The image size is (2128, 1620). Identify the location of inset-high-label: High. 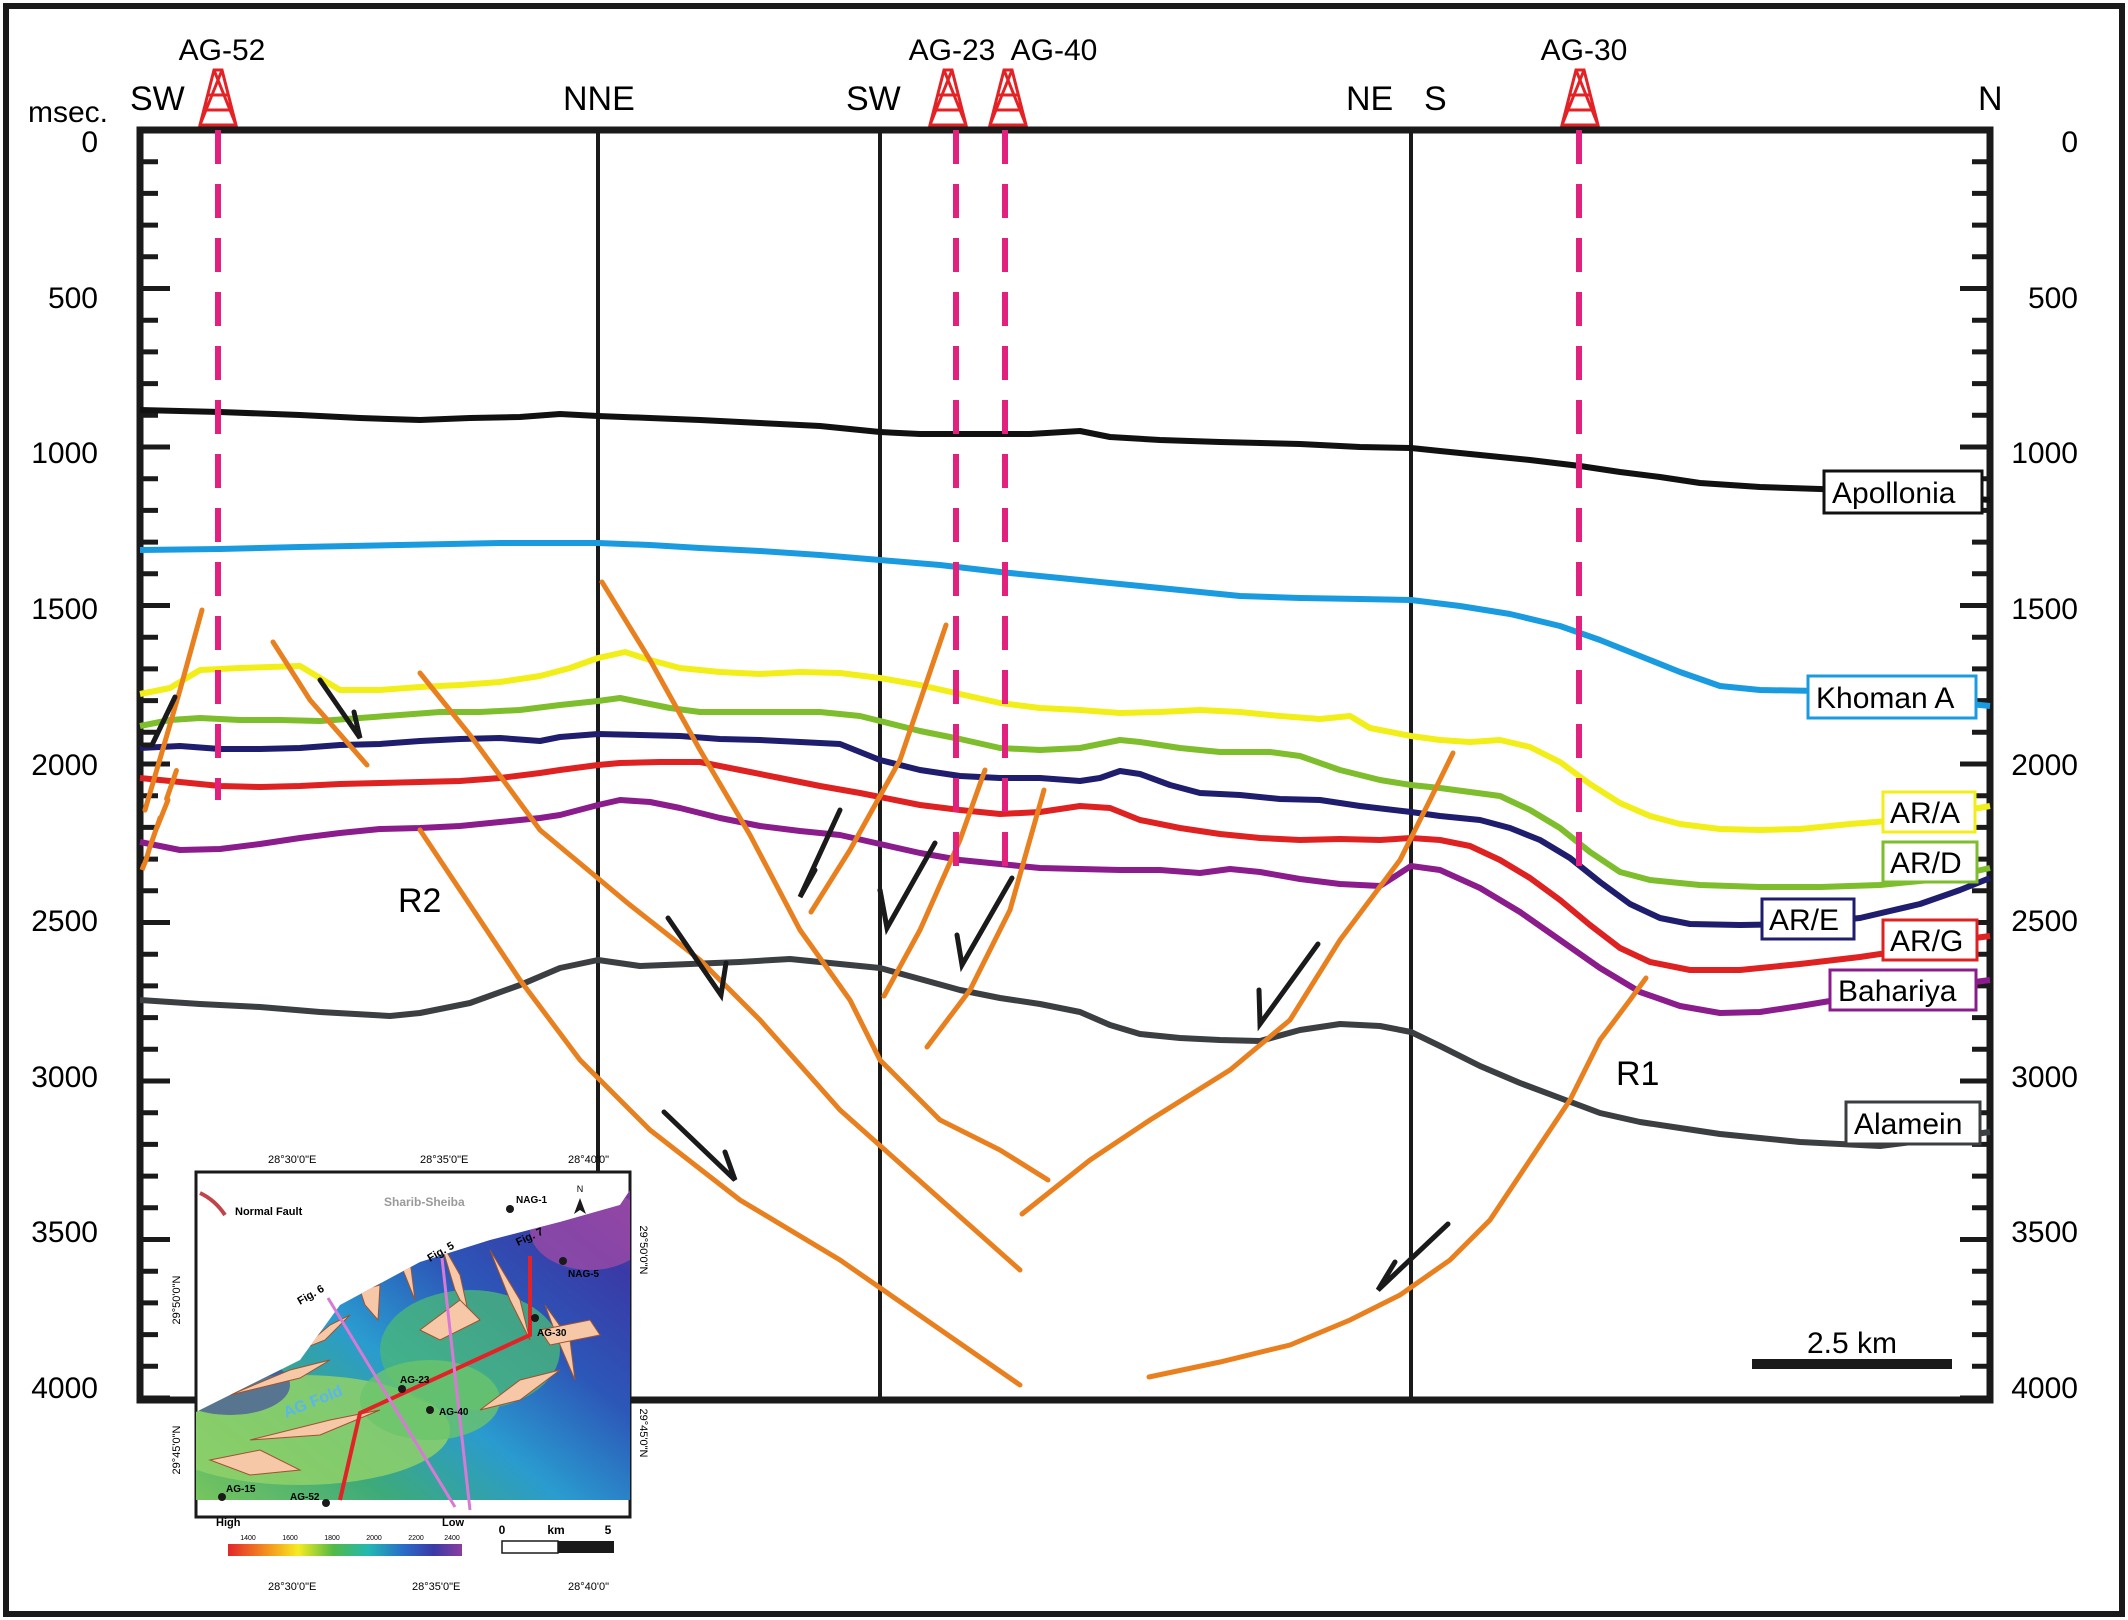
(228, 1523).